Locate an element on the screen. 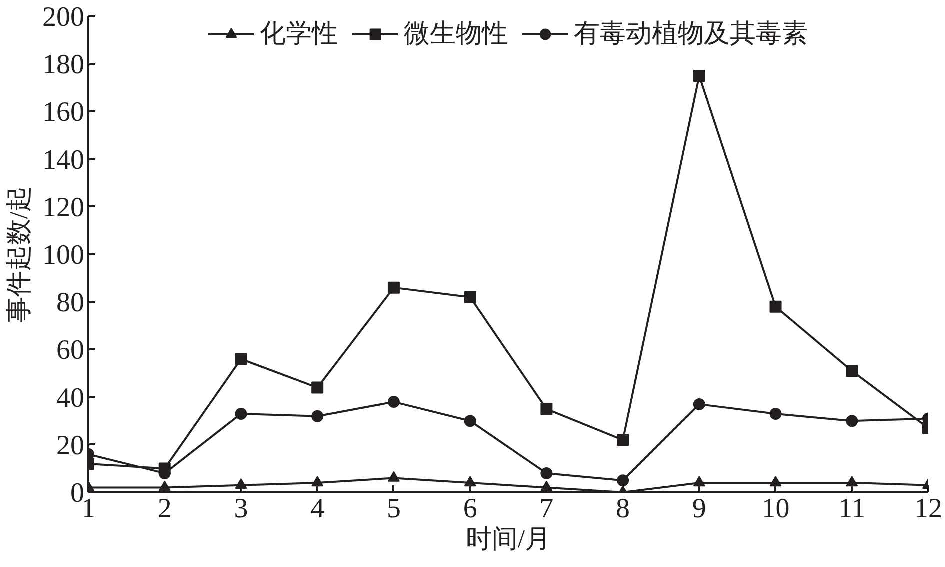 The image size is (945, 567). y-tick-label: 80 is located at coordinates (70, 303).